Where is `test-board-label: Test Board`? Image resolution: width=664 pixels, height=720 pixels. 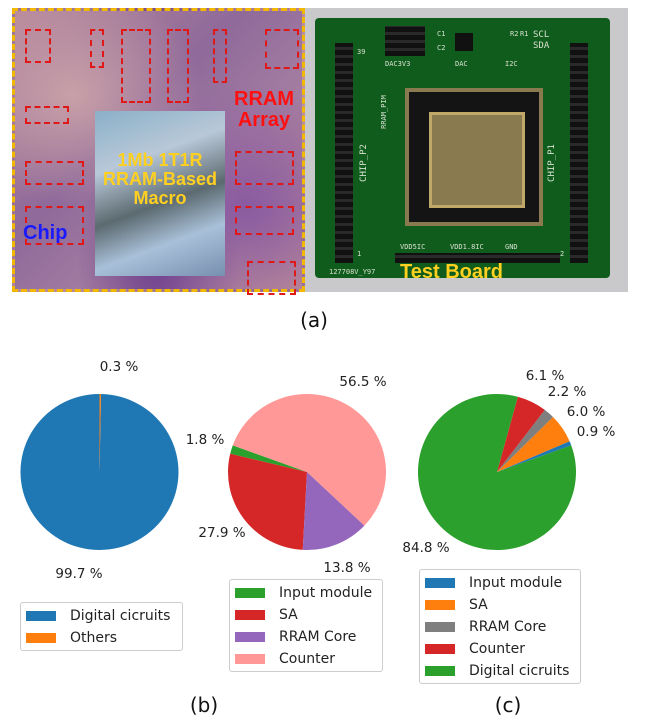
test-board-label: Test Board is located at coordinates (451, 272).